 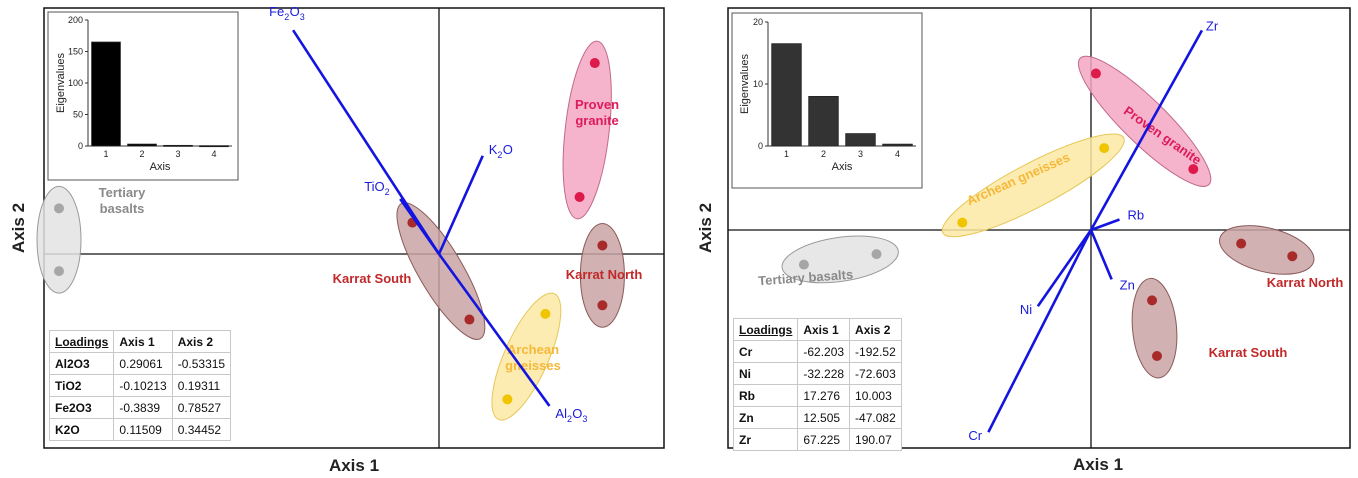 I want to click on loadings-row: Al2O3 0.29061 -0.53315, so click(x=140, y=363).